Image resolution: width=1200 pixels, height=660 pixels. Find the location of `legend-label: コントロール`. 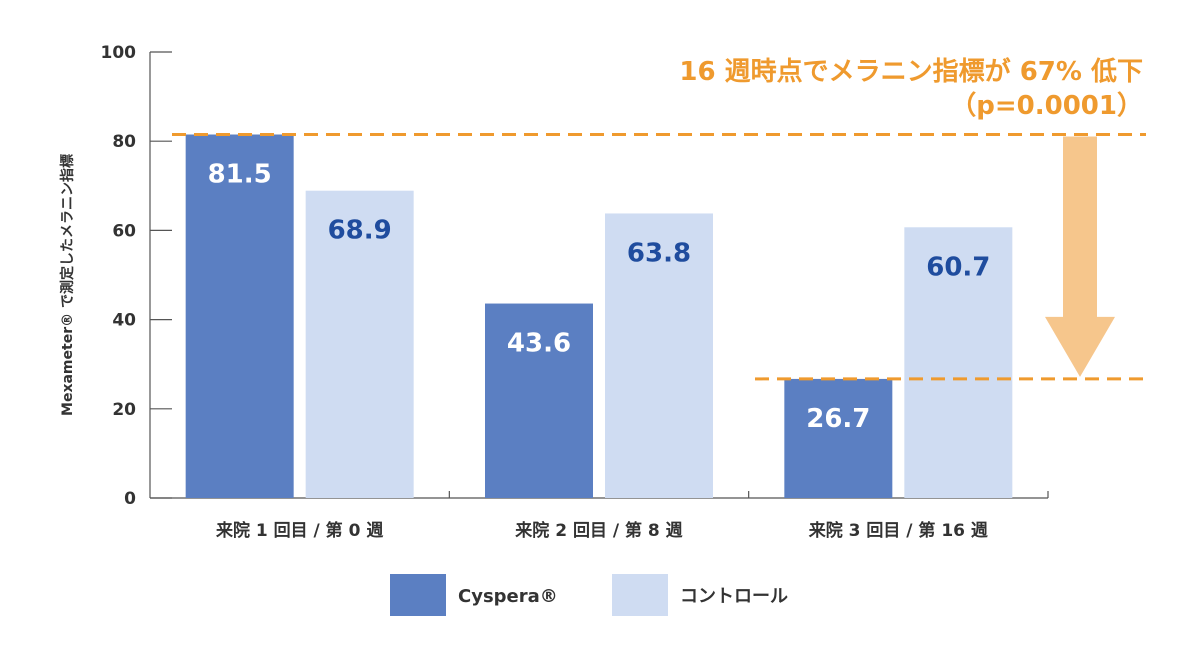

legend-label: コントロール is located at coordinates (734, 596).